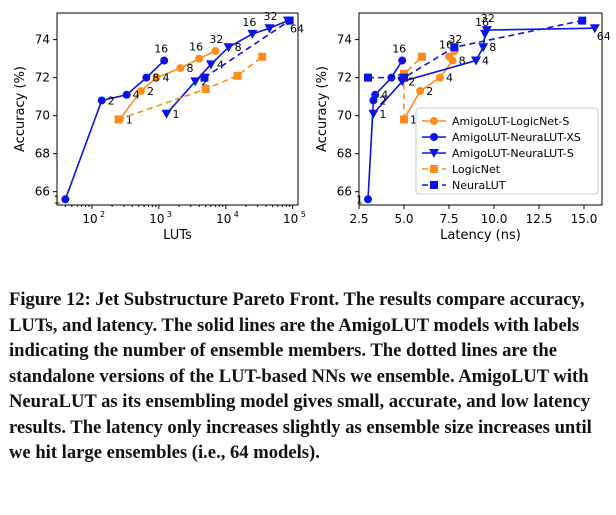  I want to click on x-tick-exponent: 3, so click(169, 214).